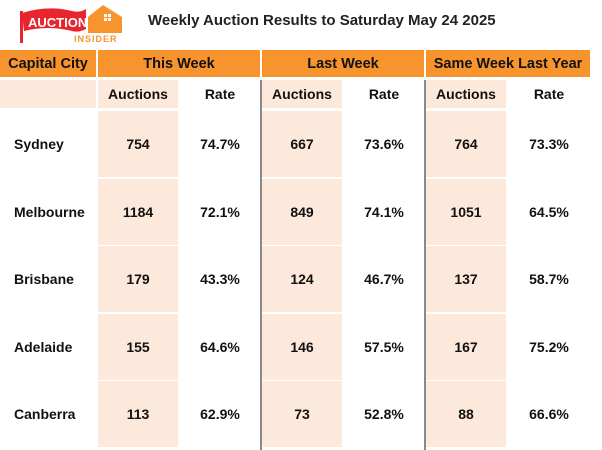 Image resolution: width=602 pixels, height=450 pixels. Describe the element at coordinates (48, 94) in the screenshot. I see `subheader-blank` at that location.